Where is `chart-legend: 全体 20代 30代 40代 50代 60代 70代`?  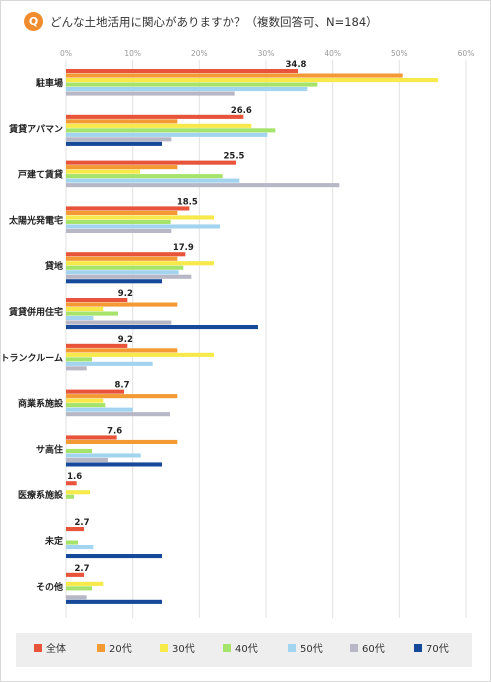
chart-legend: 全体 20代 30代 40代 50代 60代 70代 is located at coordinates (244, 650).